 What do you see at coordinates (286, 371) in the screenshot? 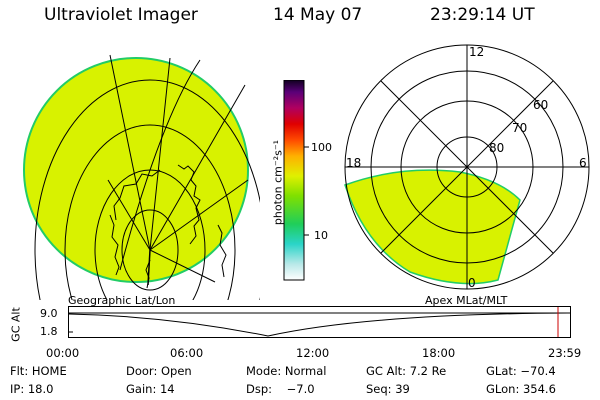
I see `info-mode: Mode: Normal` at bounding box center [286, 371].